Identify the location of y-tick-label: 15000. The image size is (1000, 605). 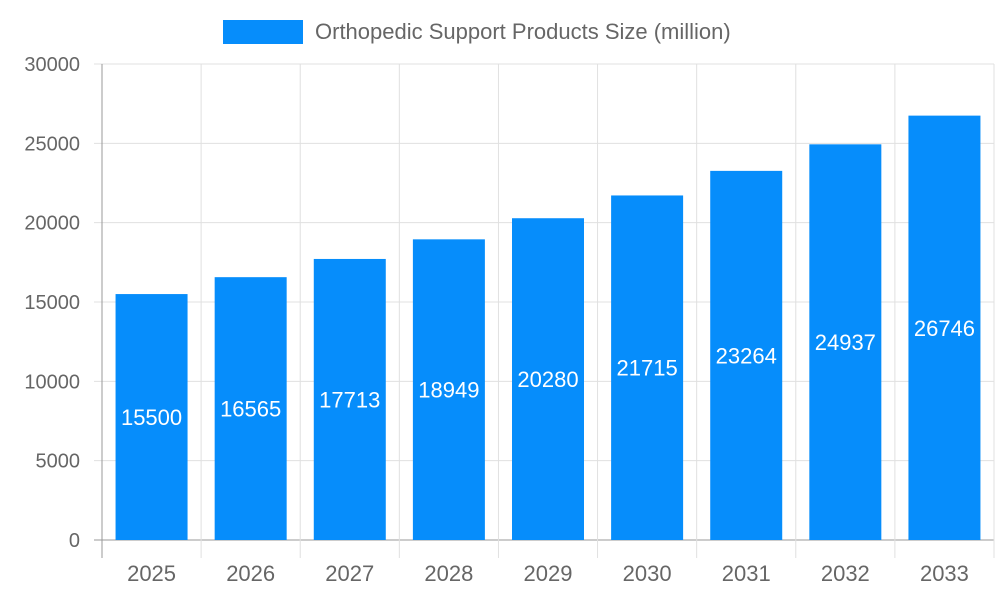
(52, 303).